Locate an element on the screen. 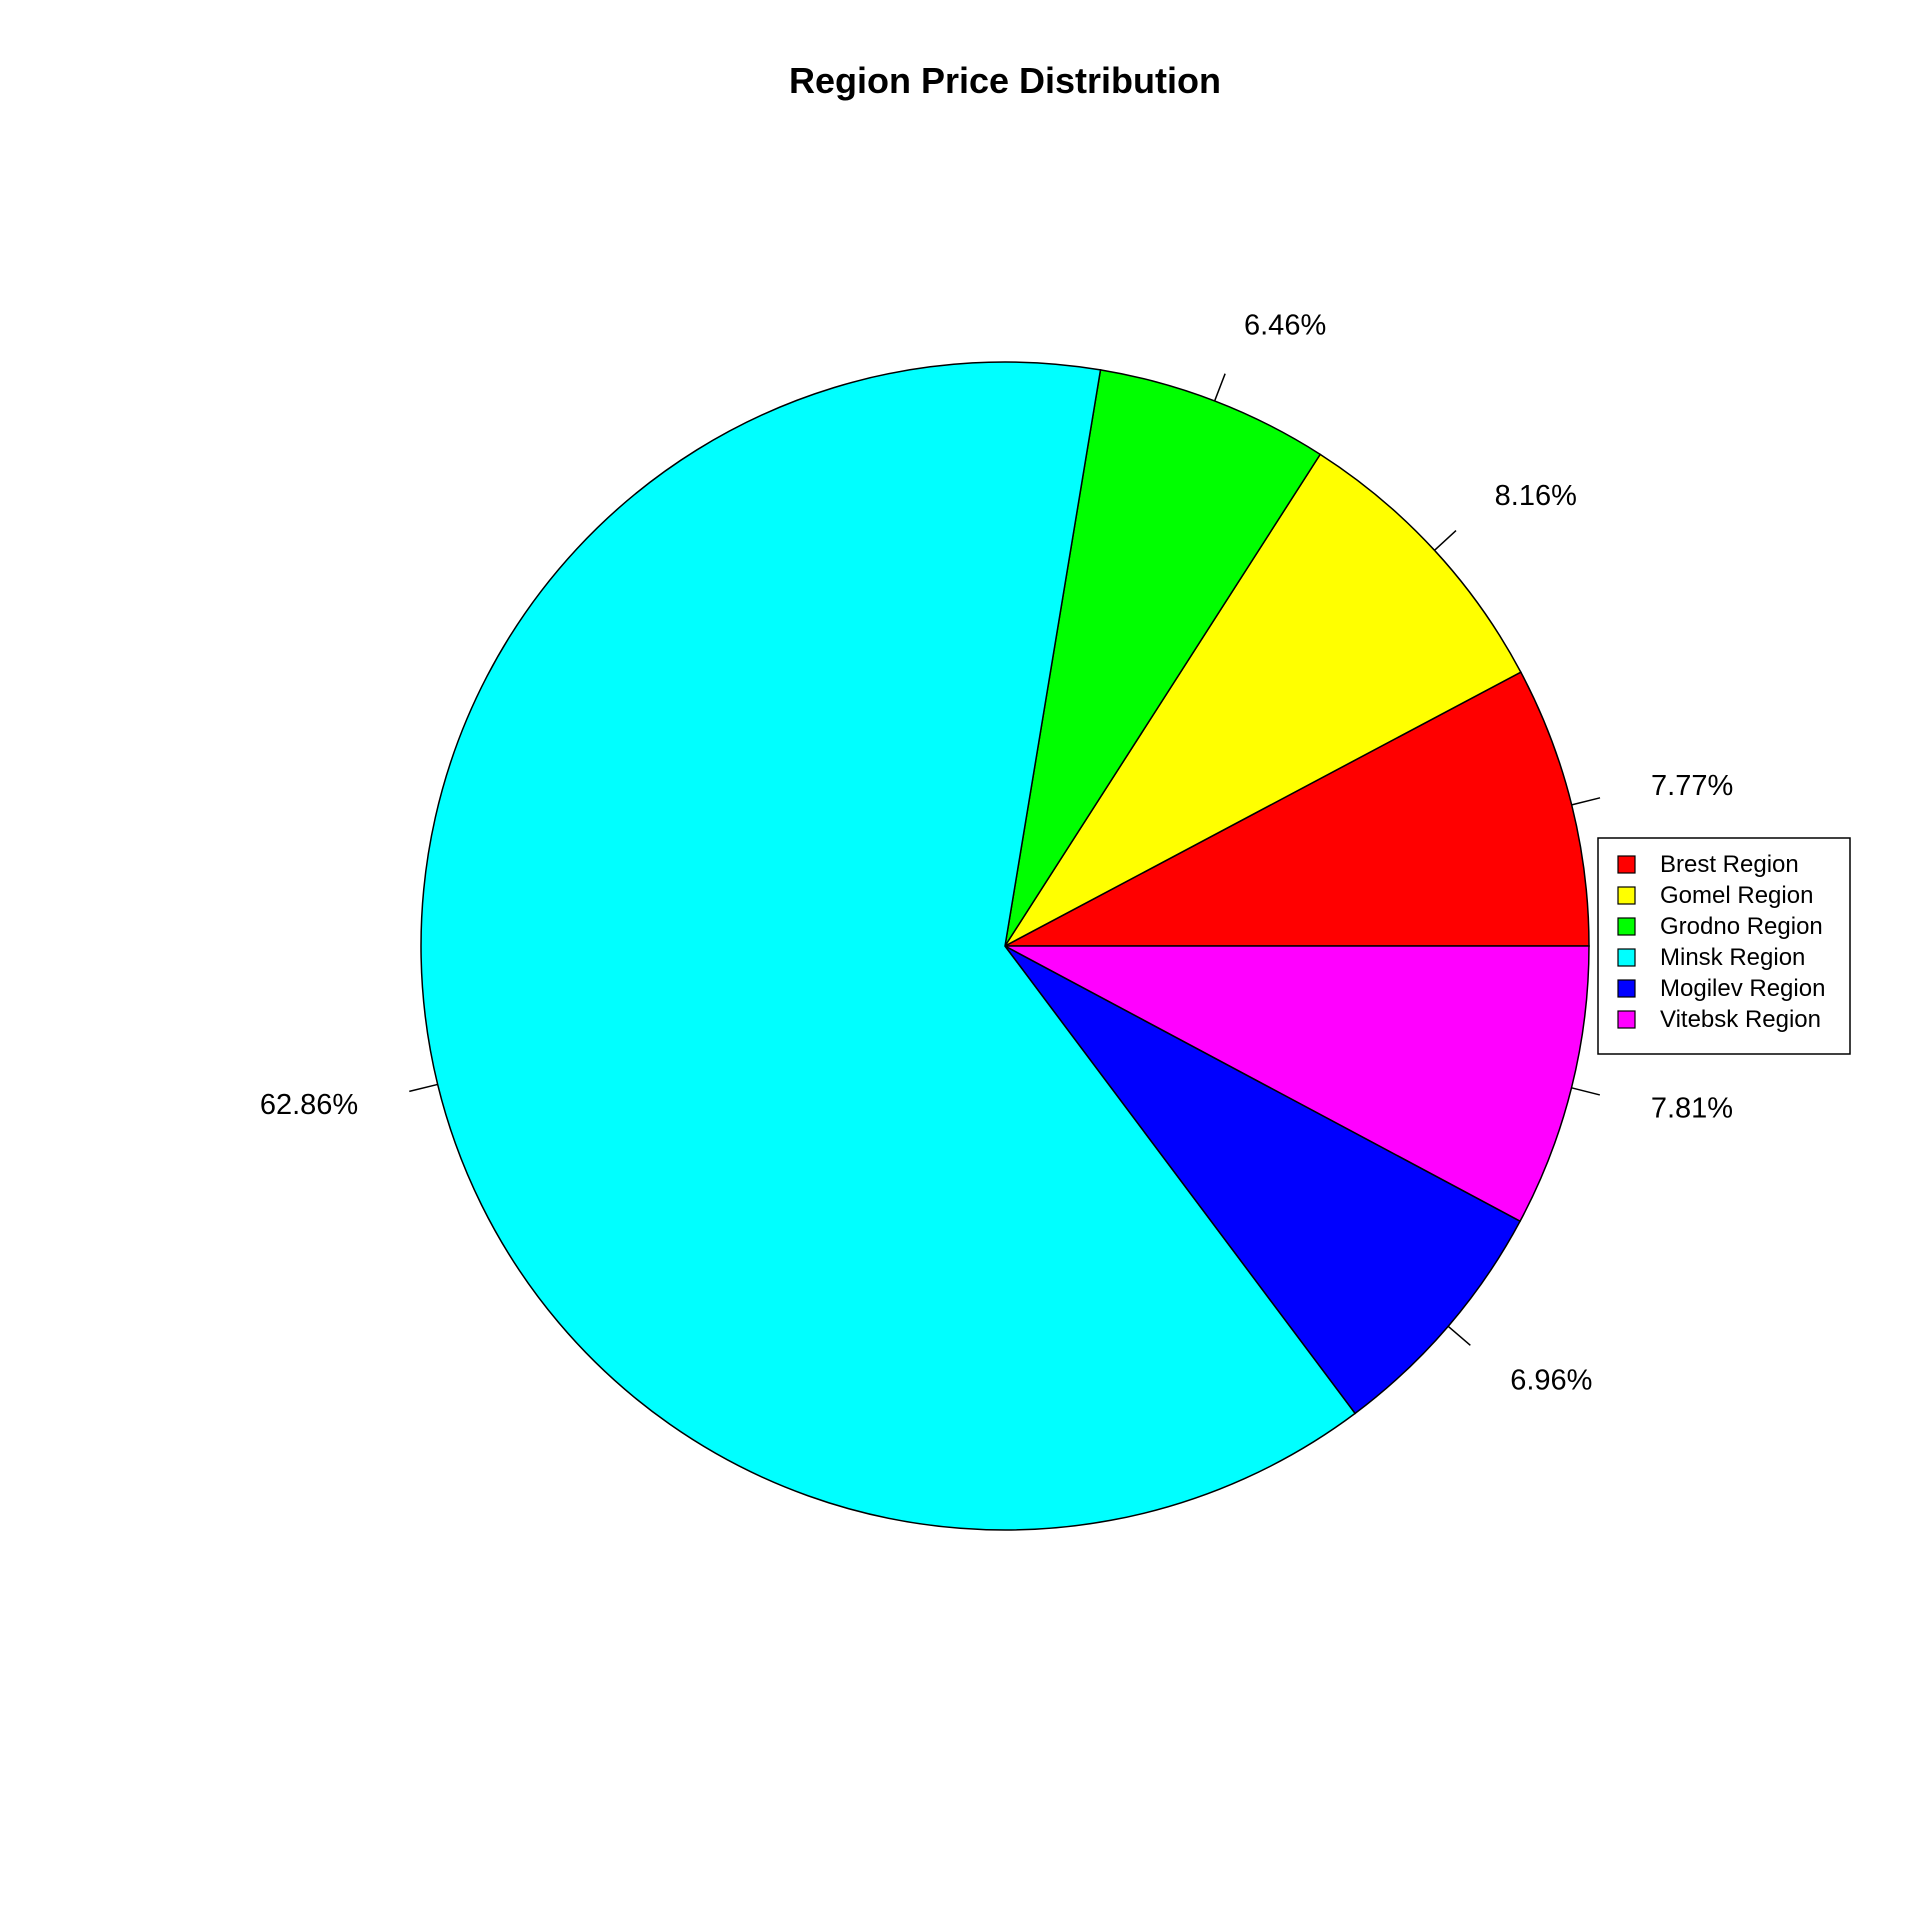 This screenshot has width=1920, height=1920. legend-label: Grodno Region is located at coordinates (1741, 926).